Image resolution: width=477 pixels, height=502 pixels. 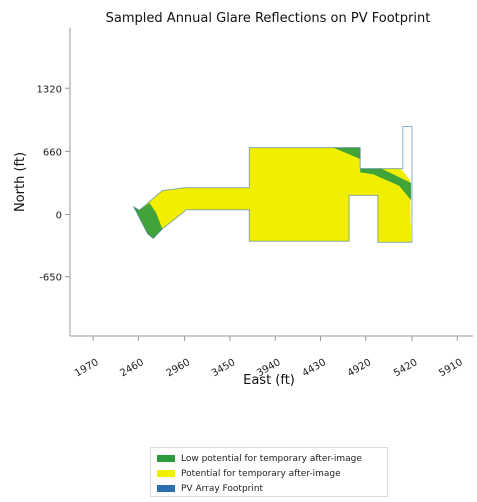 I want to click on pv-footprint-outline, so click(x=272, y=184).